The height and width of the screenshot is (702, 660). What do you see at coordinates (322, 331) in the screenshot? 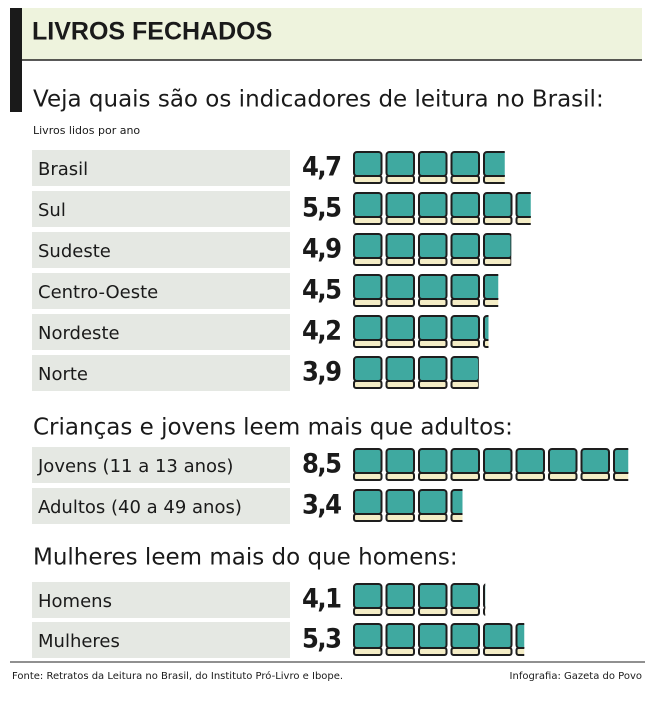
I see `value-label: 4,2` at bounding box center [322, 331].